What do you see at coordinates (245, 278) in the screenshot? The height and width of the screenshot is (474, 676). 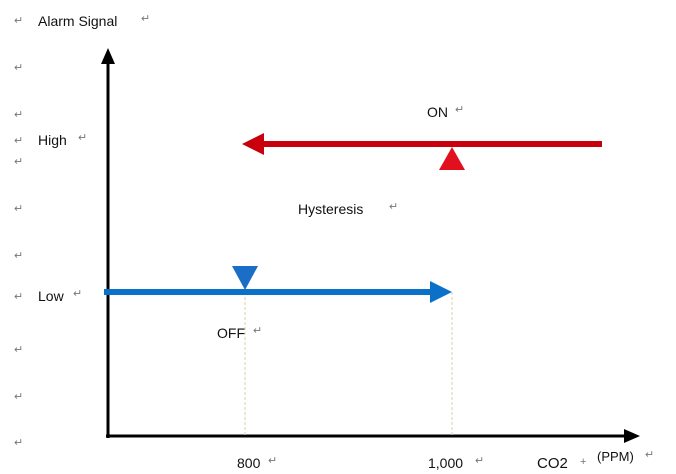 I see `fall-arrow-icon` at bounding box center [245, 278].